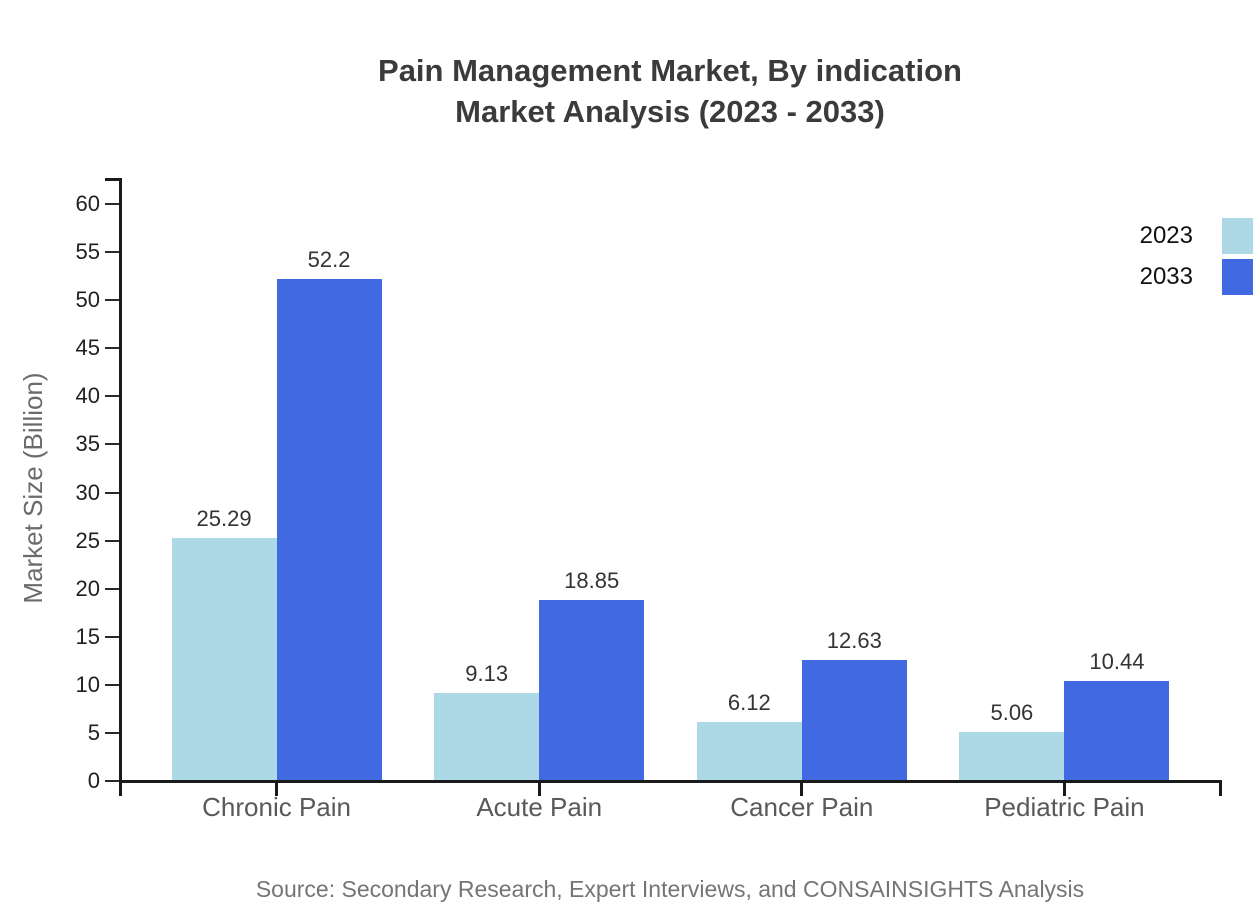 This screenshot has height=920, width=1260. Describe the element at coordinates (854, 720) in the screenshot. I see `bar-2033-cancer-pain` at that location.